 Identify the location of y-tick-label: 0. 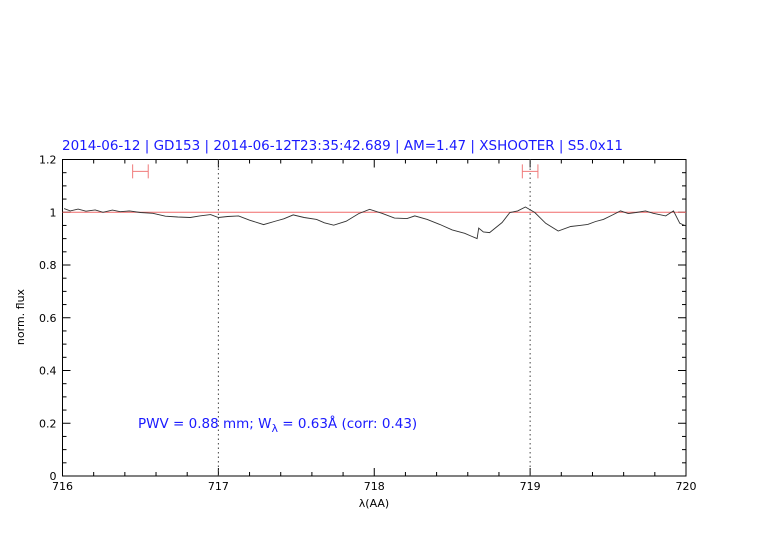
(53, 476).